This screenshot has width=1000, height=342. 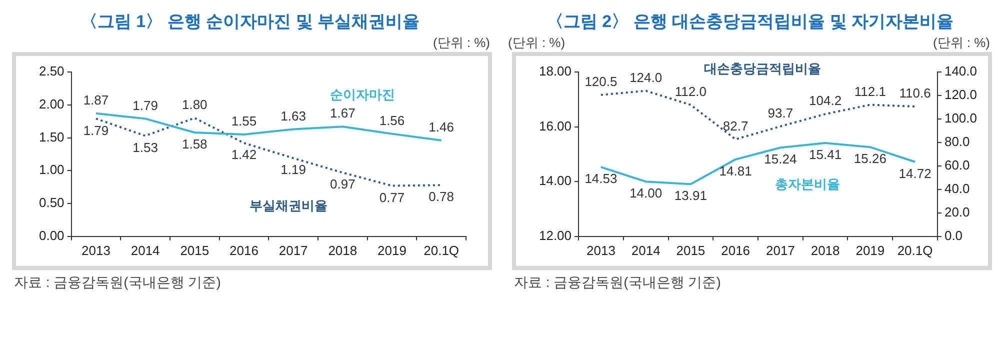 What do you see at coordinates (441, 196) in the screenshot?
I see `data-label: 0.78` at bounding box center [441, 196].